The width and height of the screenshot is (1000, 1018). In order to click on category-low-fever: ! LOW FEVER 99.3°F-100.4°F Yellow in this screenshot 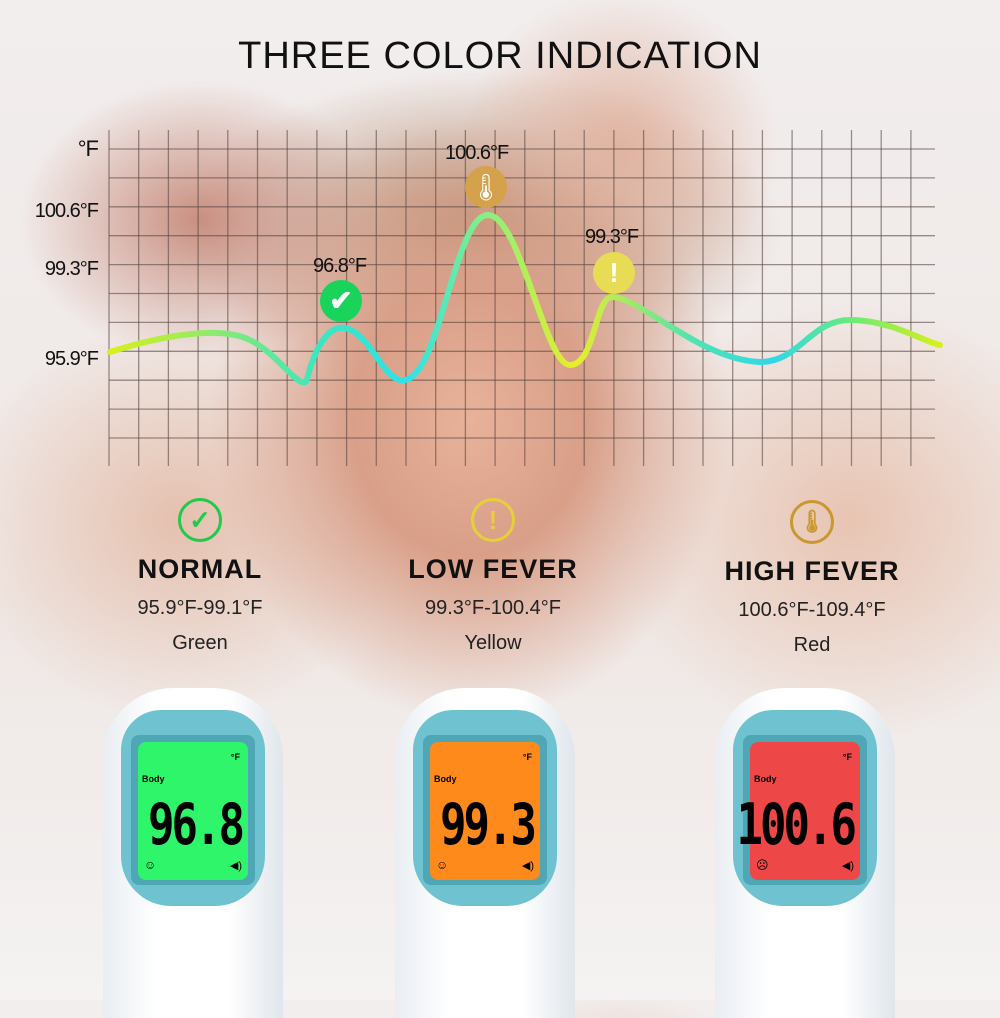, I will do `click(493, 576)`.